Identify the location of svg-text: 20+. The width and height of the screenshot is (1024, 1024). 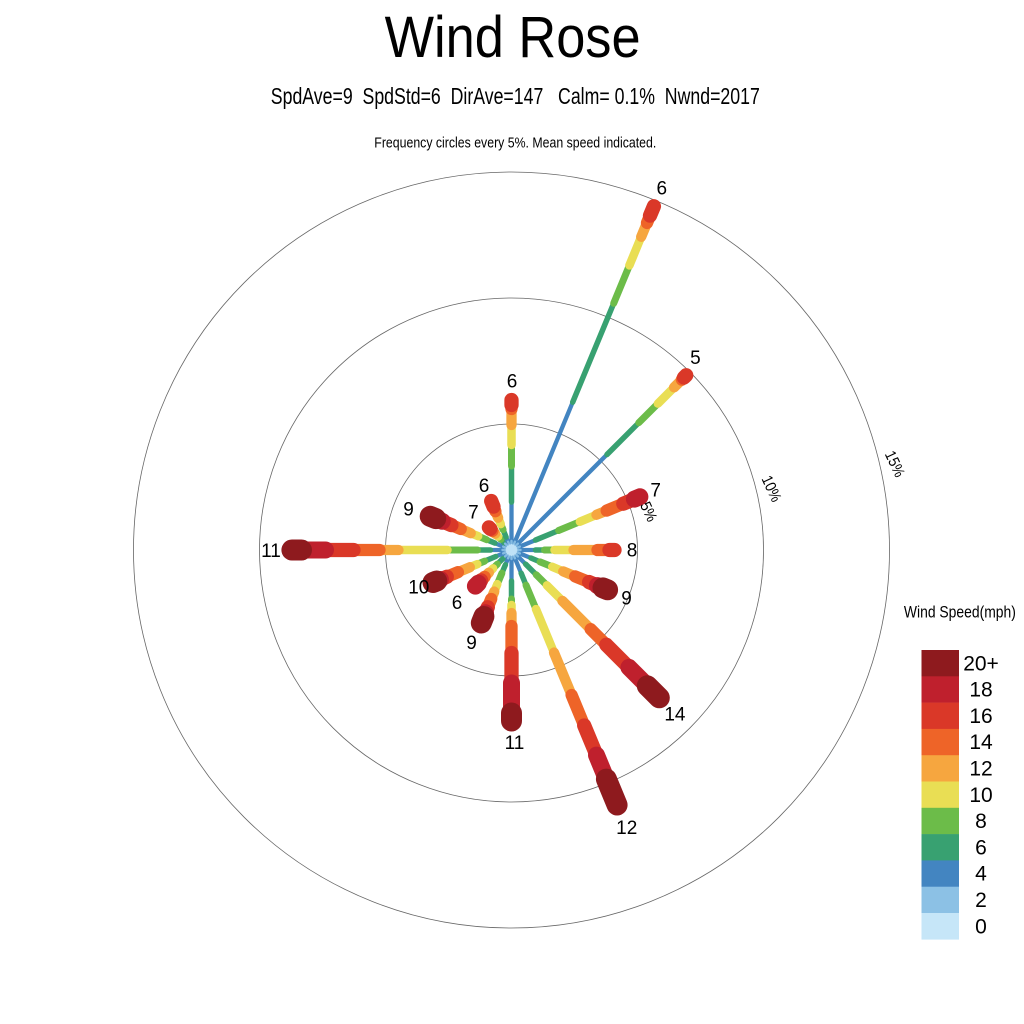
(981, 663).